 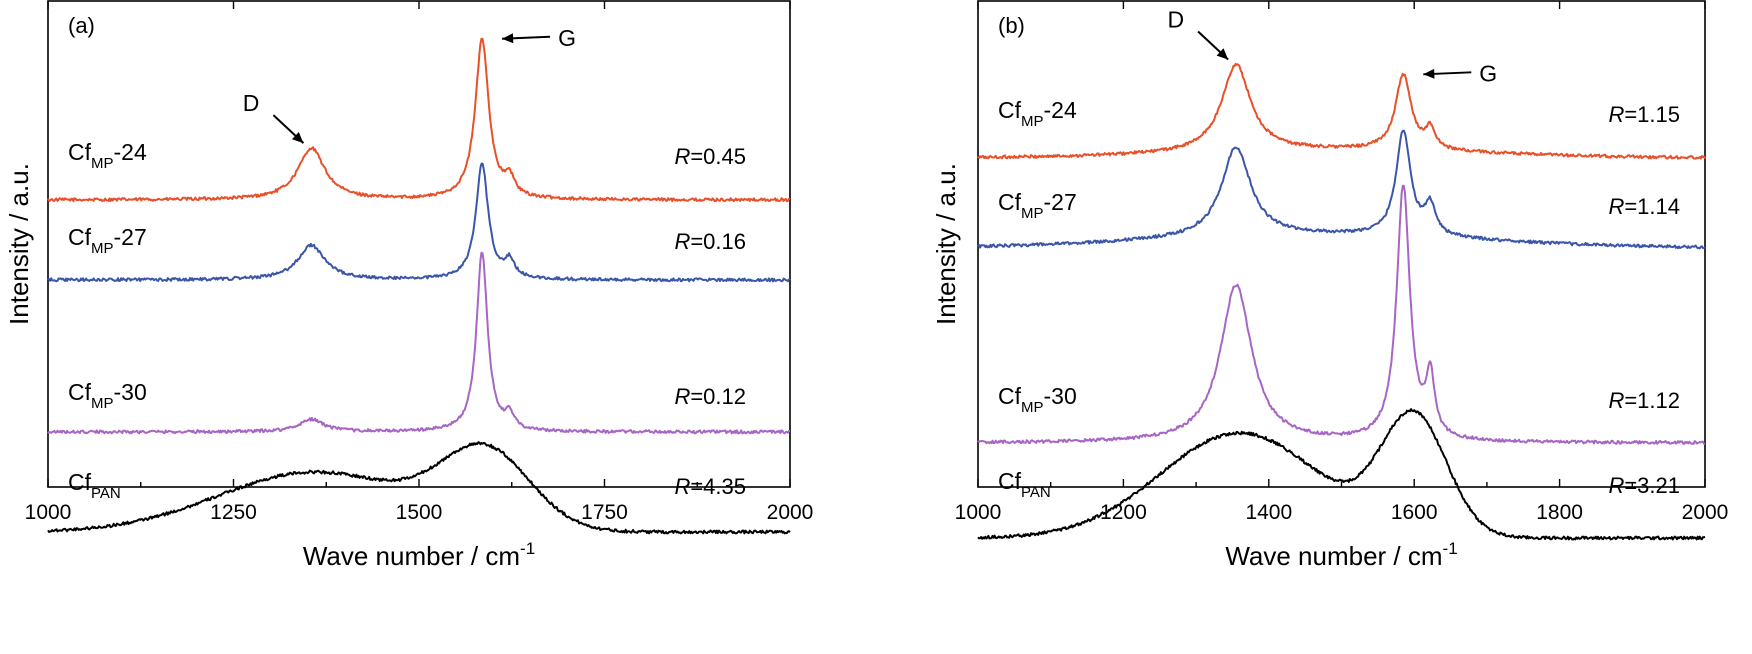 What do you see at coordinates (1559, 512) in the screenshot?
I see `x-tick-label: 1800` at bounding box center [1559, 512].